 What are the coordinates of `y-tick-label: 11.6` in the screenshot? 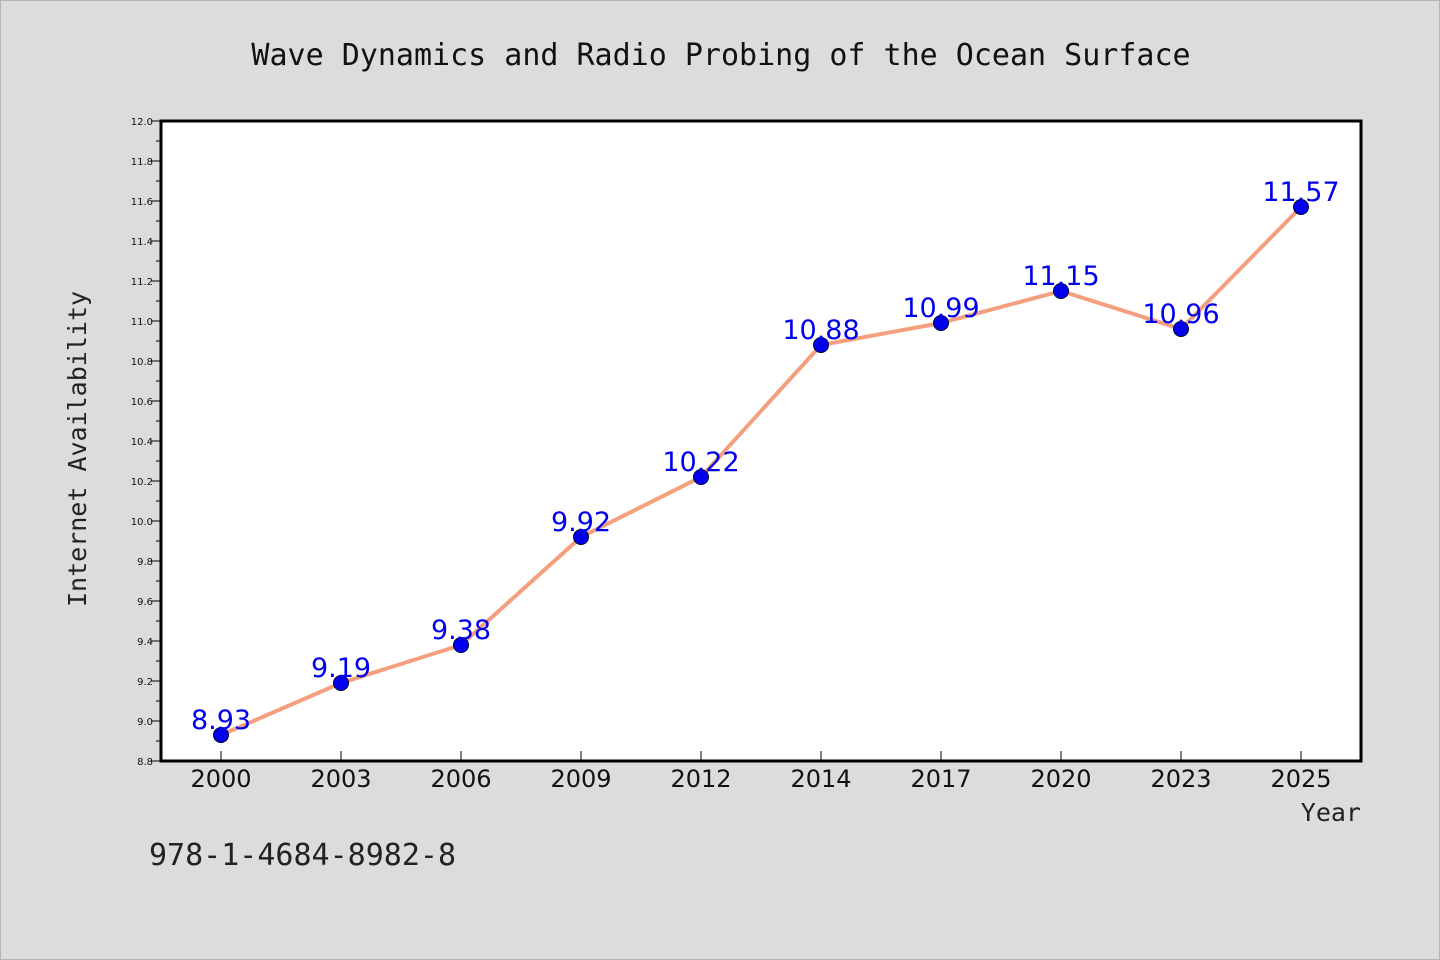 It's located at (142, 202).